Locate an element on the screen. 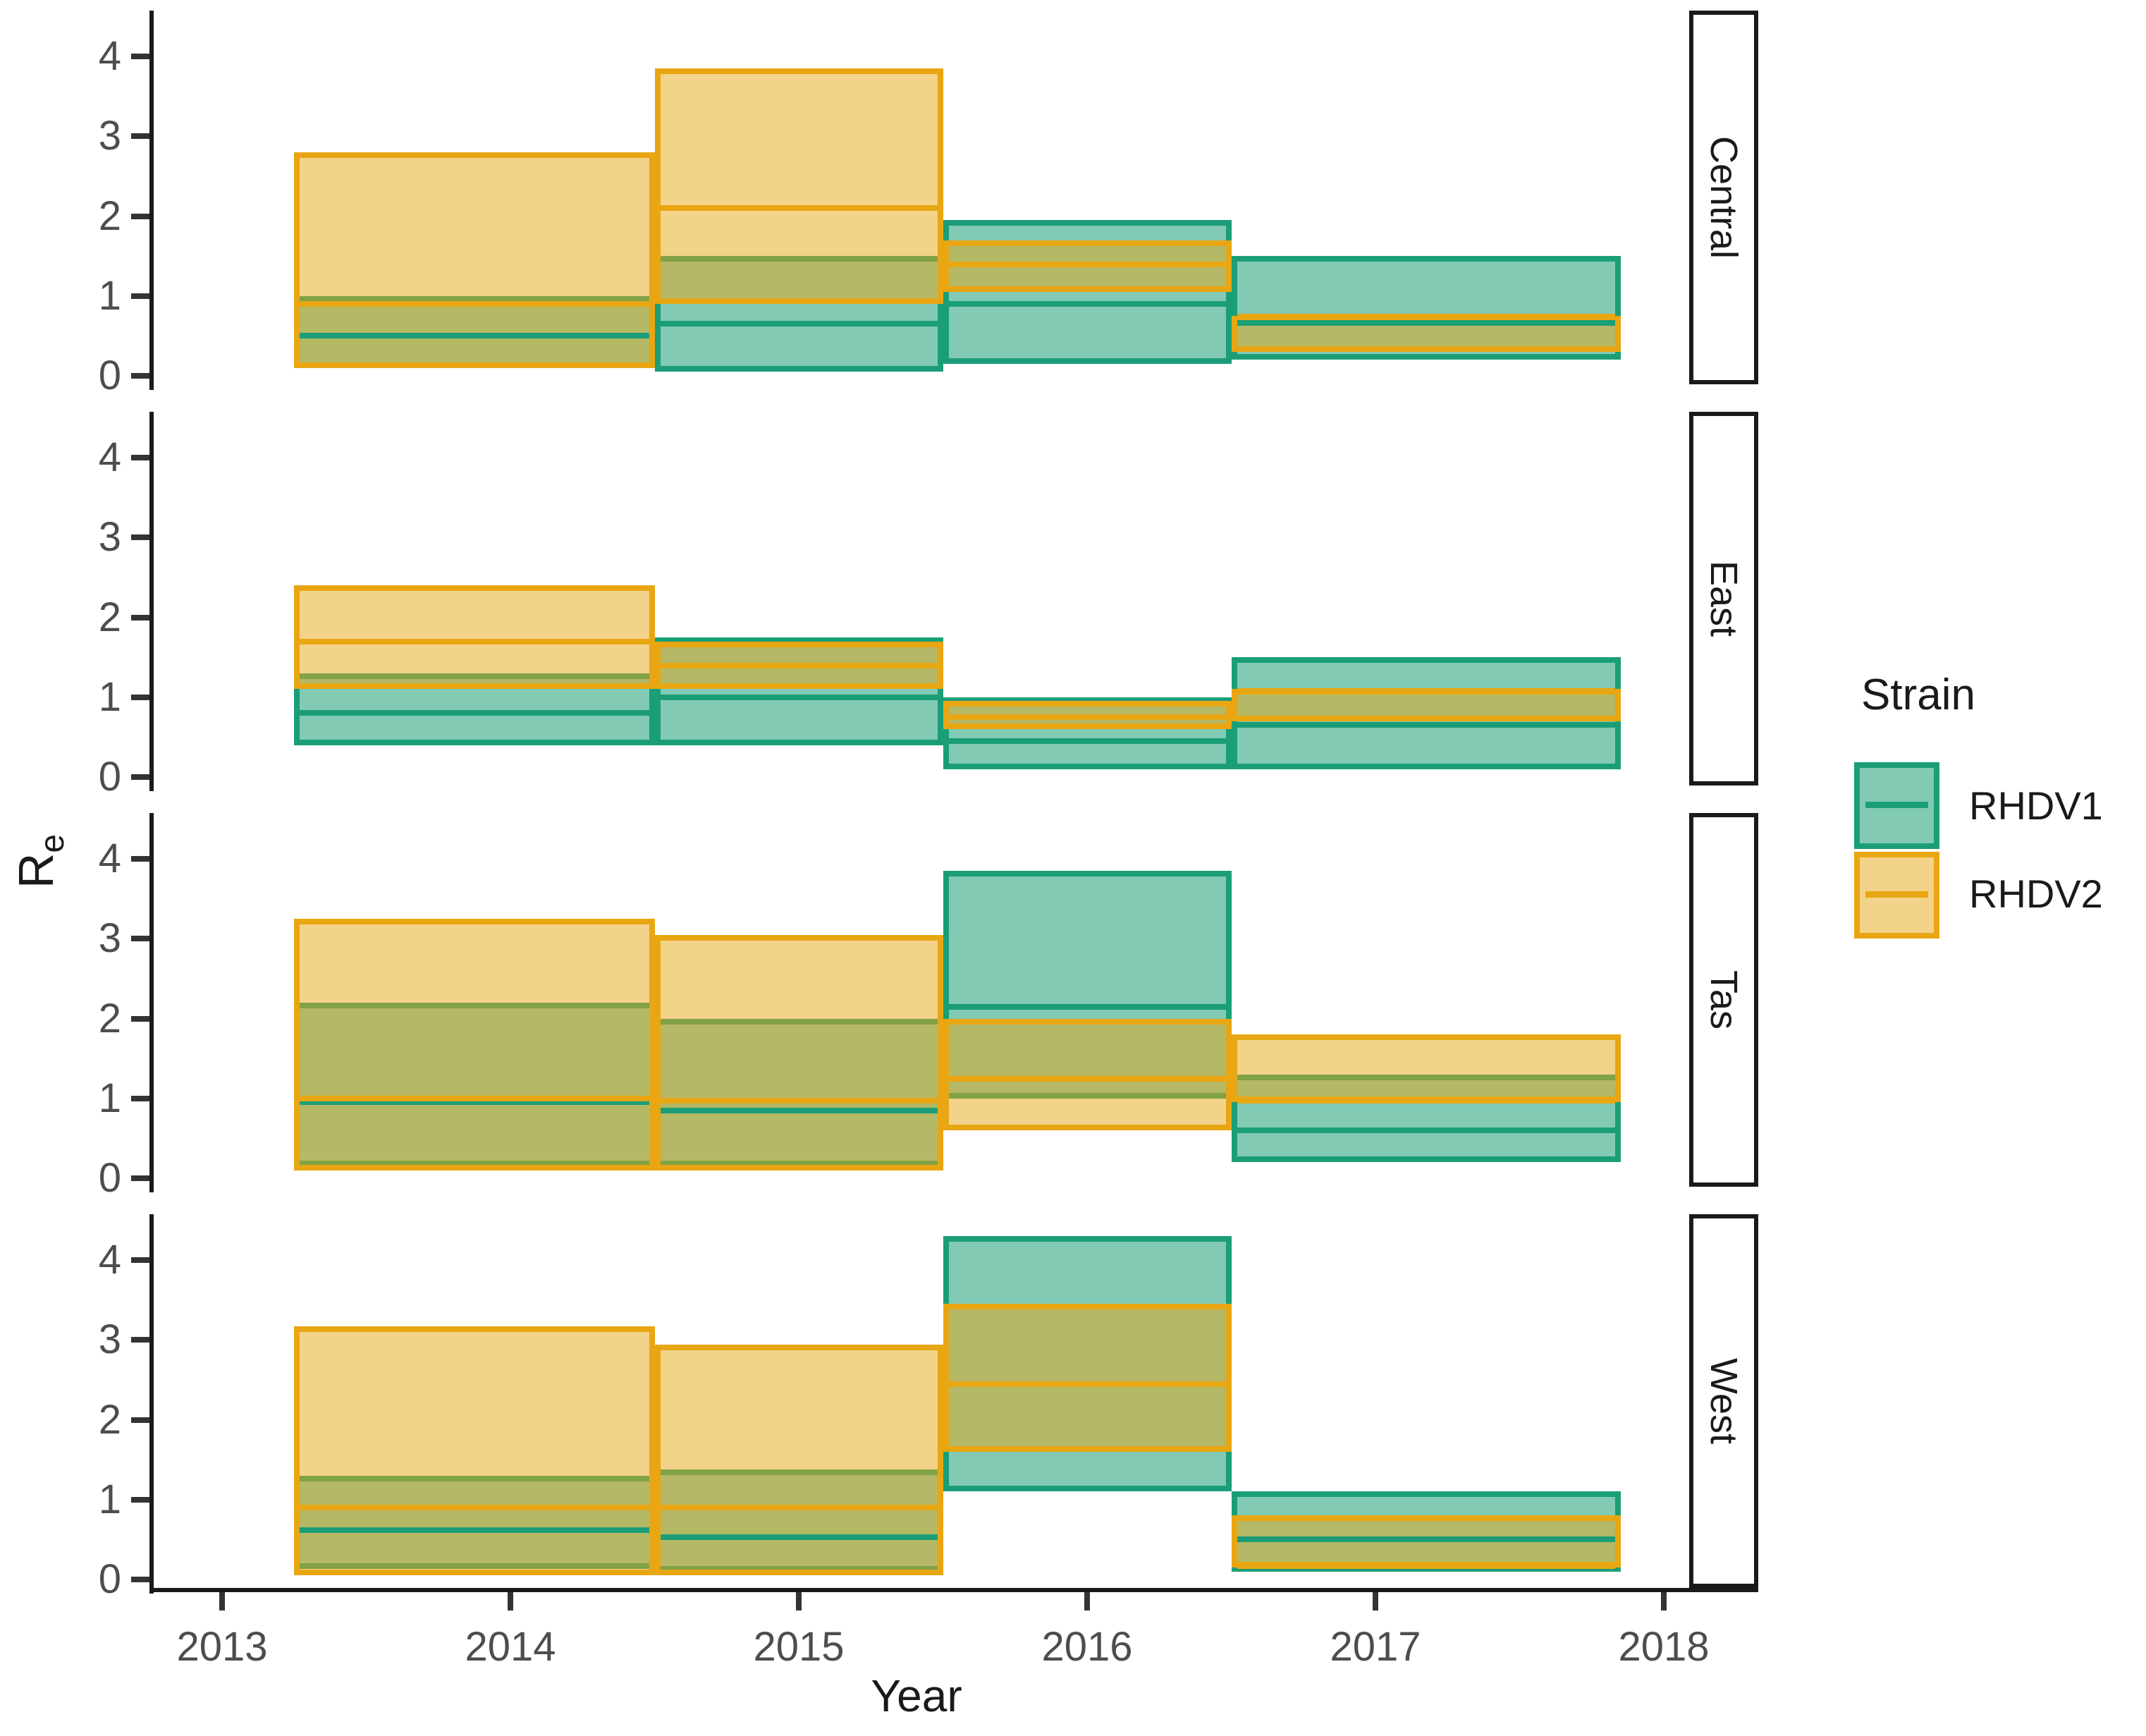 The height and width of the screenshot is (1736, 2146). legend-entry-rhdv2: RHDV2 is located at coordinates (1979, 894).